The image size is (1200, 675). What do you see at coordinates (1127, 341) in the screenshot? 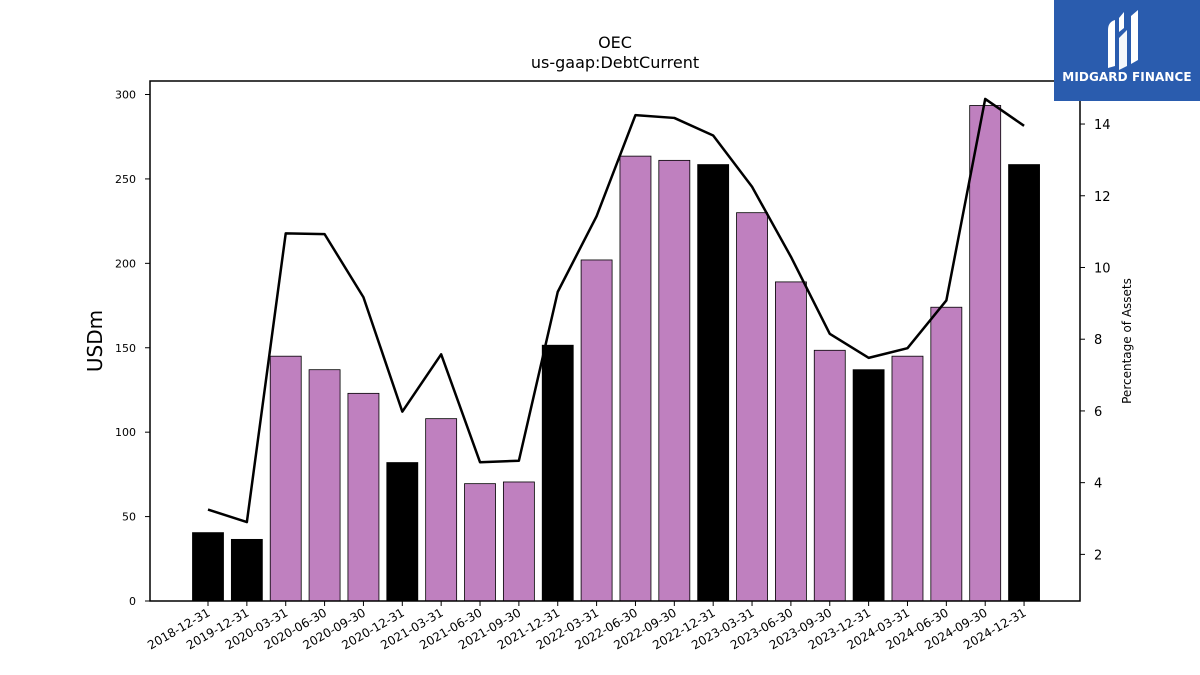
I see `y2-axis-label: Percentage of Assets` at bounding box center [1127, 341].